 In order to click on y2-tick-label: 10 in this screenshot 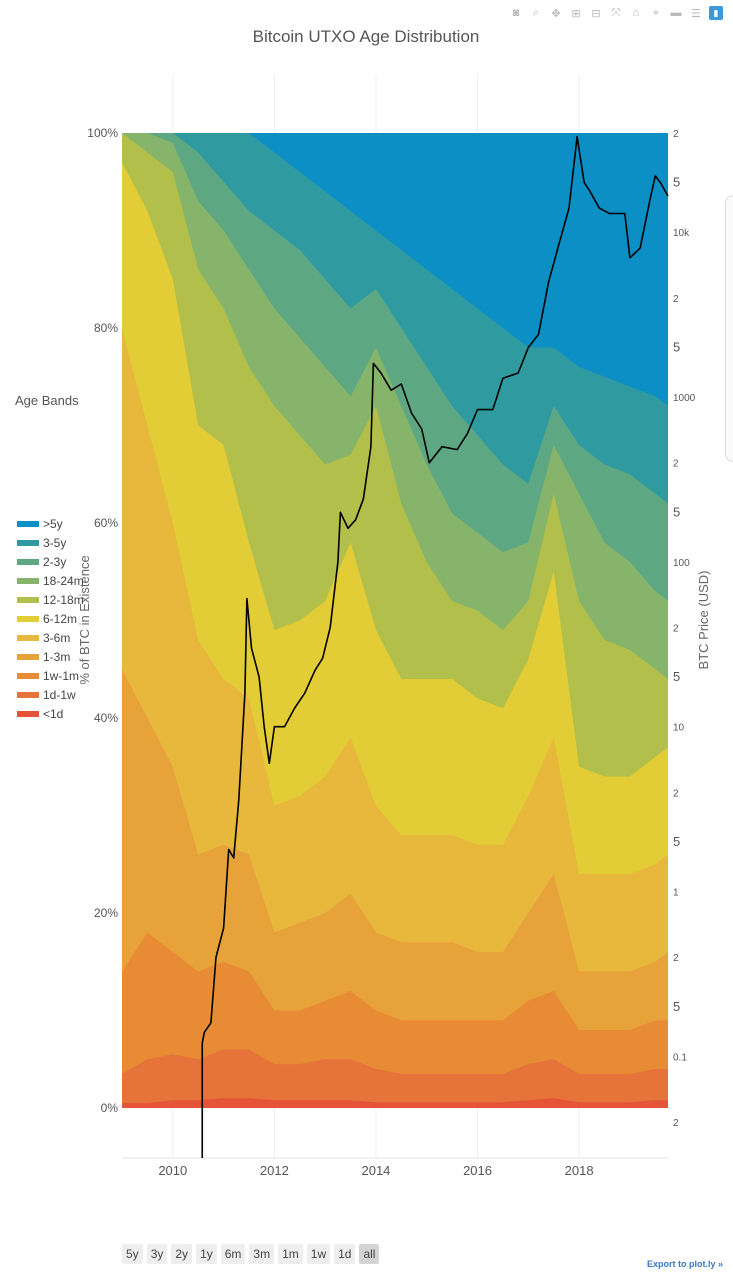, I will do `click(679, 728)`.